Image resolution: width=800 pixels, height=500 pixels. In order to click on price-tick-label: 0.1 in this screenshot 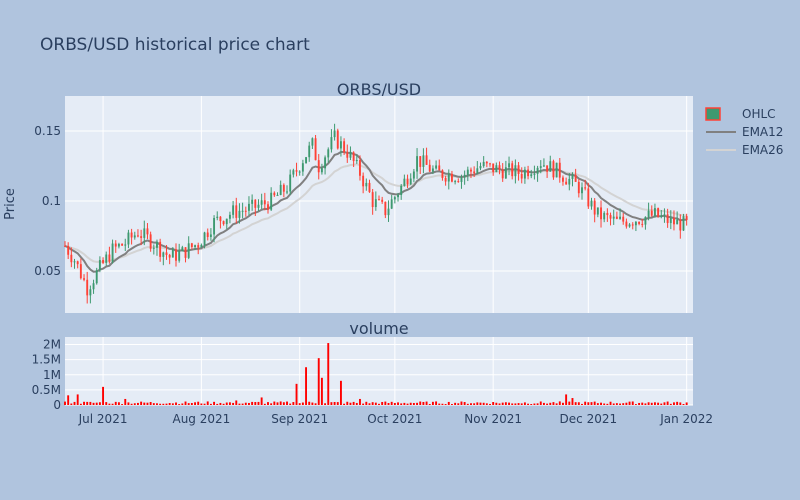, I will do `click(51, 201)`.